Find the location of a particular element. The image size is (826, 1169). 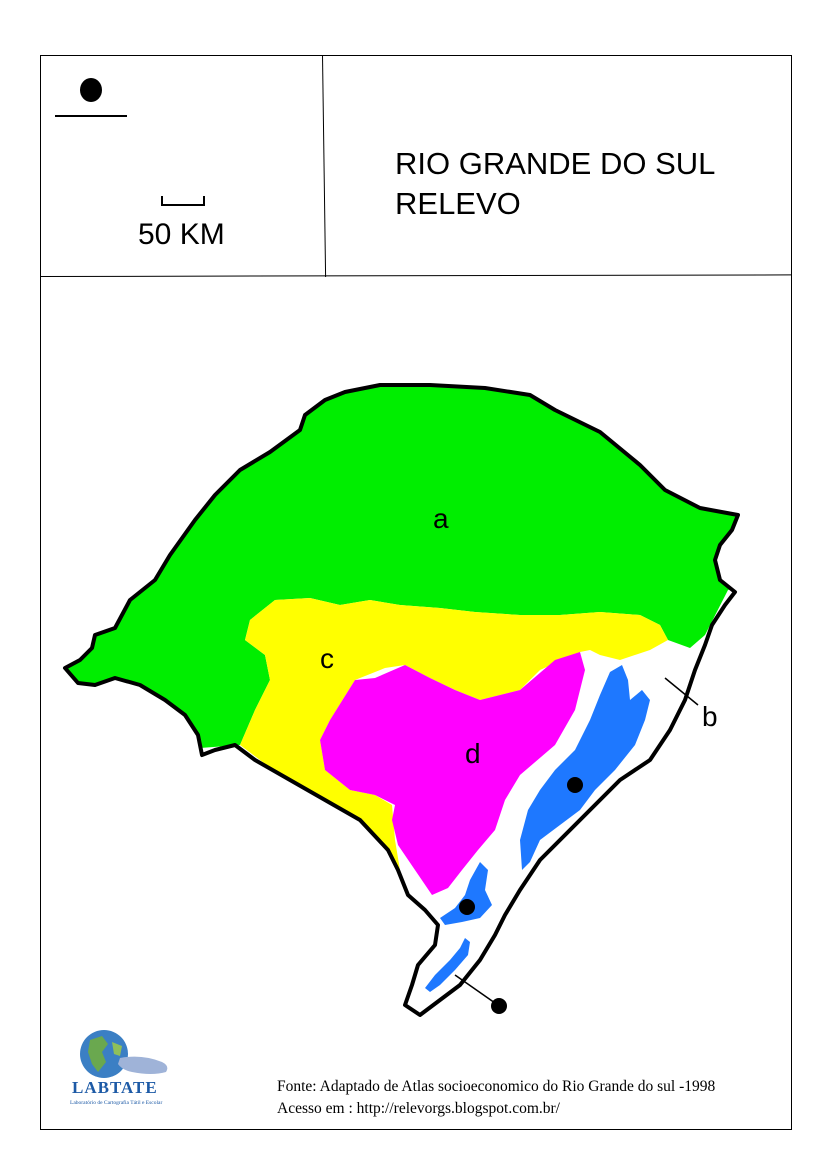

scale-label: 50 KM is located at coordinates (181, 234).